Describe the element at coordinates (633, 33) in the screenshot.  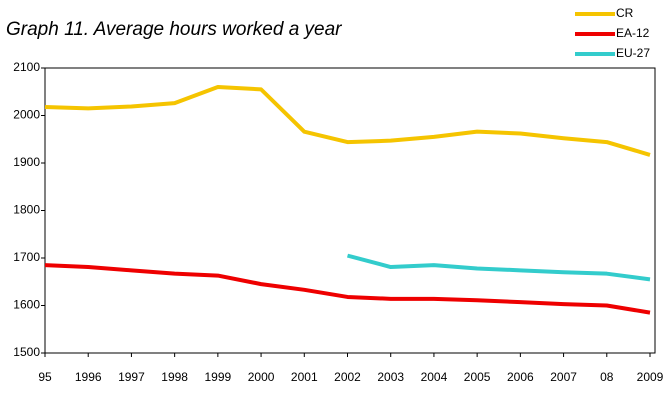
I see `legend-label: EA-12` at that location.